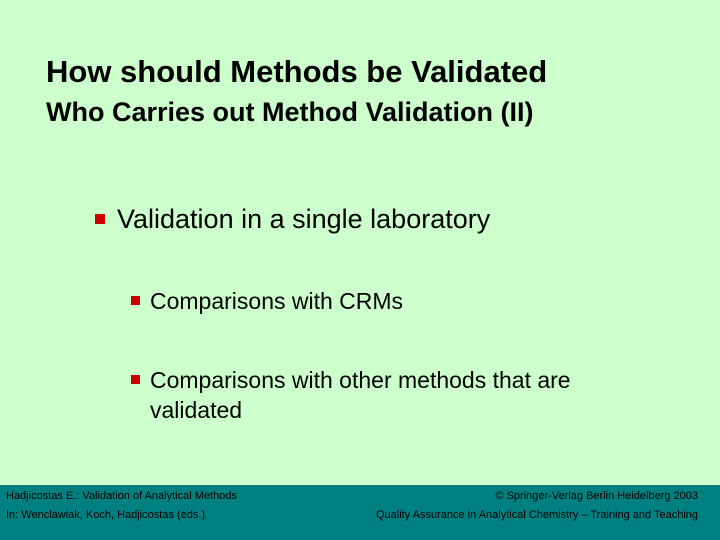 The width and height of the screenshot is (720, 540). I want to click on bullet-text: Comparisons with other methods that are, so click(360, 380).